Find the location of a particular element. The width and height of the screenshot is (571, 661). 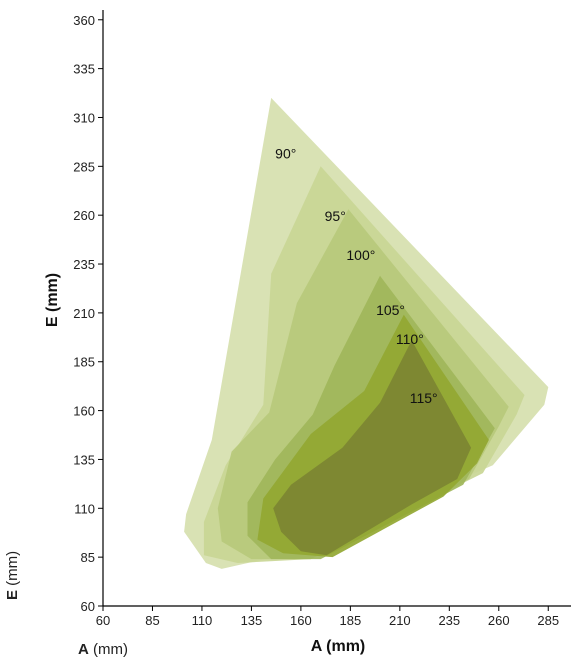

x-tick-label: 110 is located at coordinates (202, 620).